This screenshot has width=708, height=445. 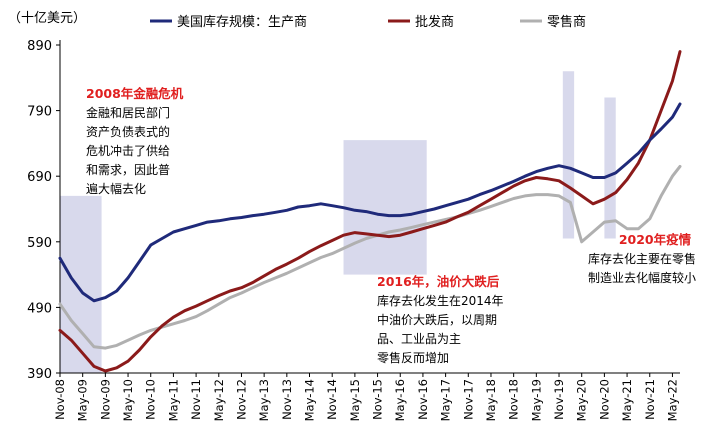 I want to click on x-tick-label-Nov-21: Nov-21, so click(x=650, y=399).